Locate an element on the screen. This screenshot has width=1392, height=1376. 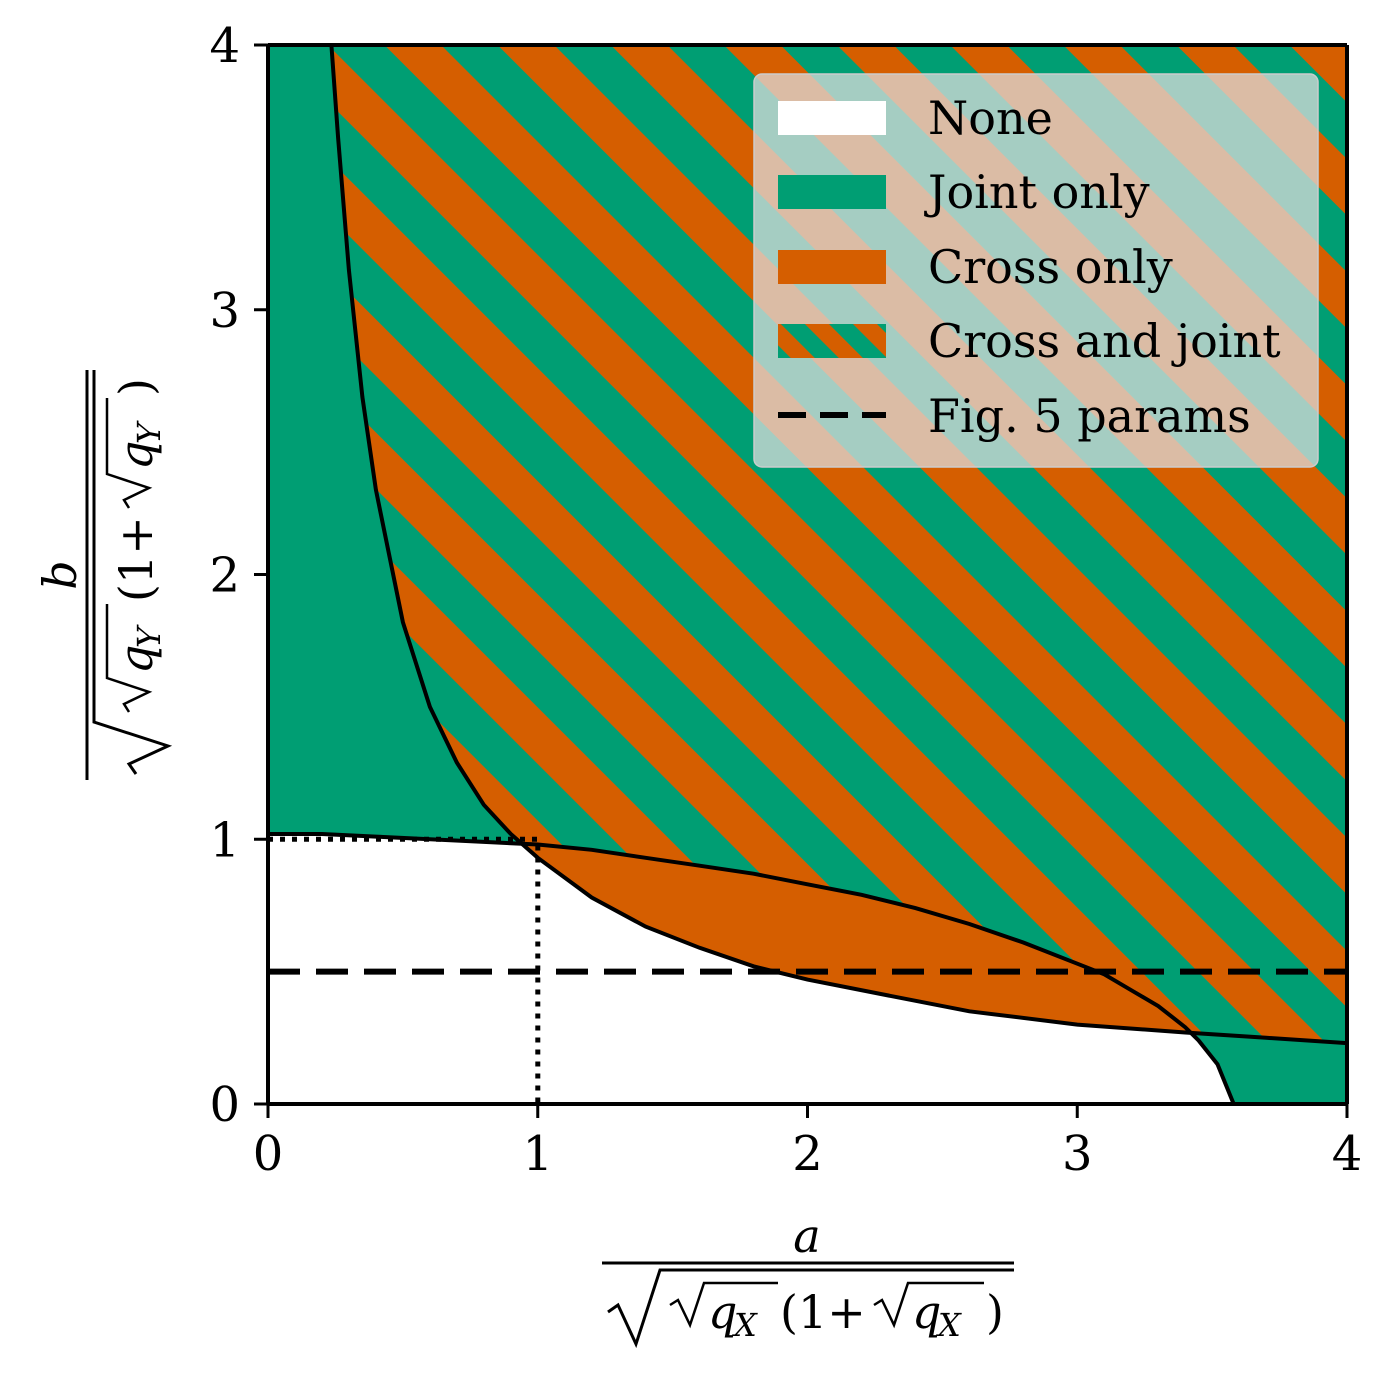
legend-item-cross-only: Cross only is located at coordinates (975, 267).